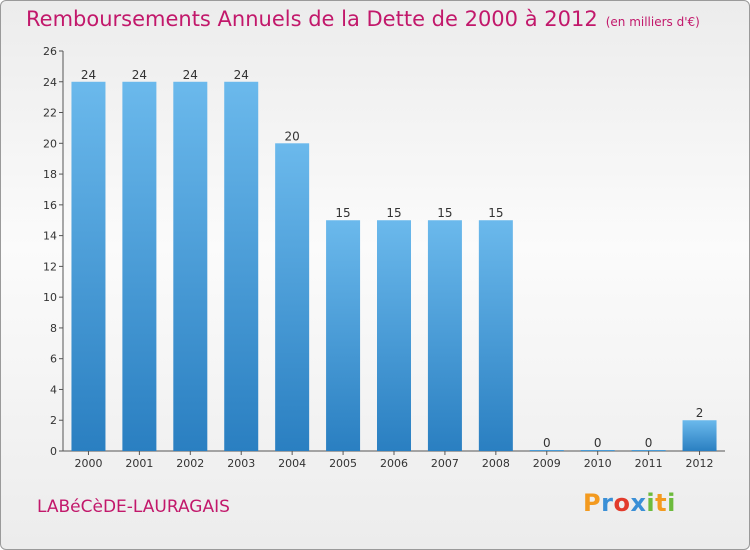 The width and height of the screenshot is (750, 550). Describe the element at coordinates (53, 328) in the screenshot. I see `y-tick-label: 8` at that location.